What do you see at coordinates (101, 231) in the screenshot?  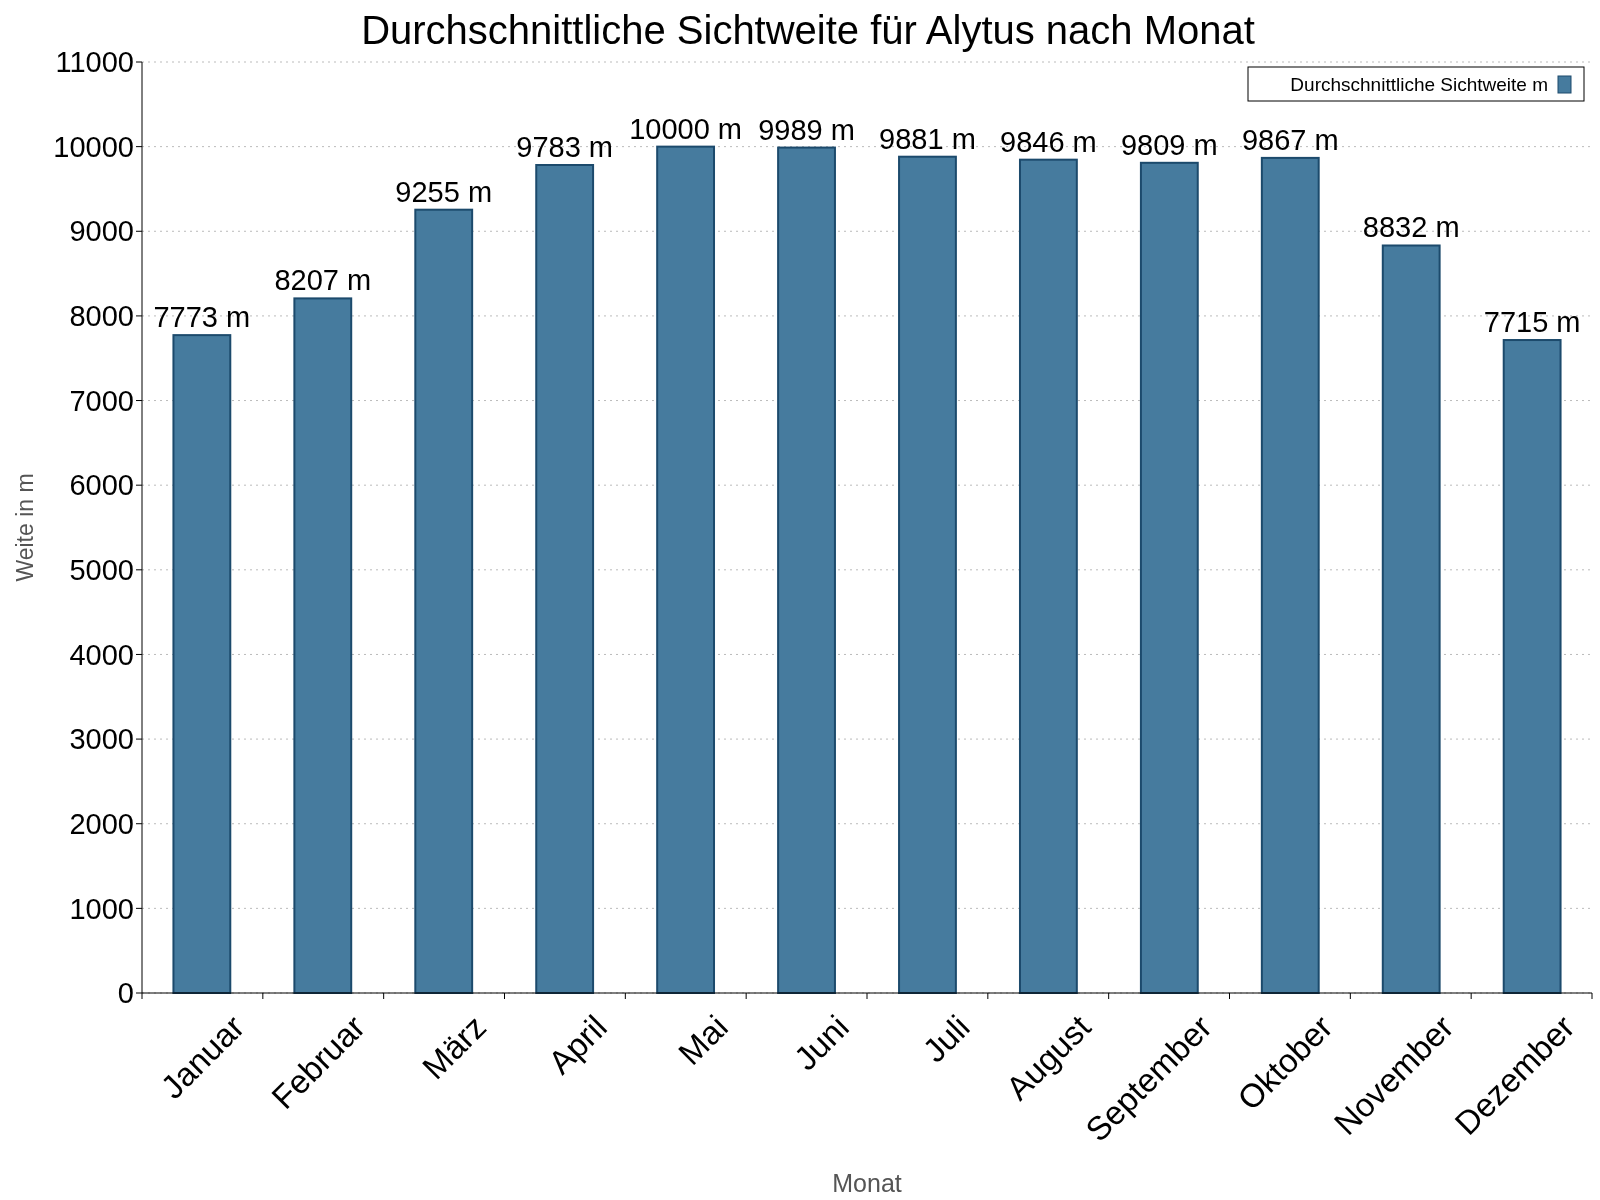 I see `y-tick-label: 9000` at bounding box center [101, 231].